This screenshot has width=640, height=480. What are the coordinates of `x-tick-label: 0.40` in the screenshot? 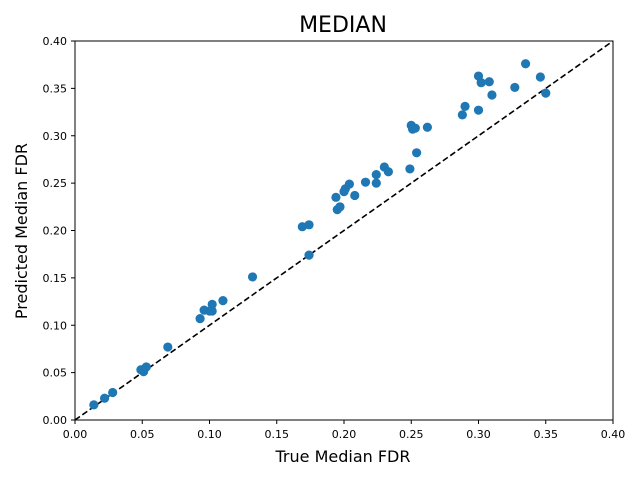 It's located at (613, 434).